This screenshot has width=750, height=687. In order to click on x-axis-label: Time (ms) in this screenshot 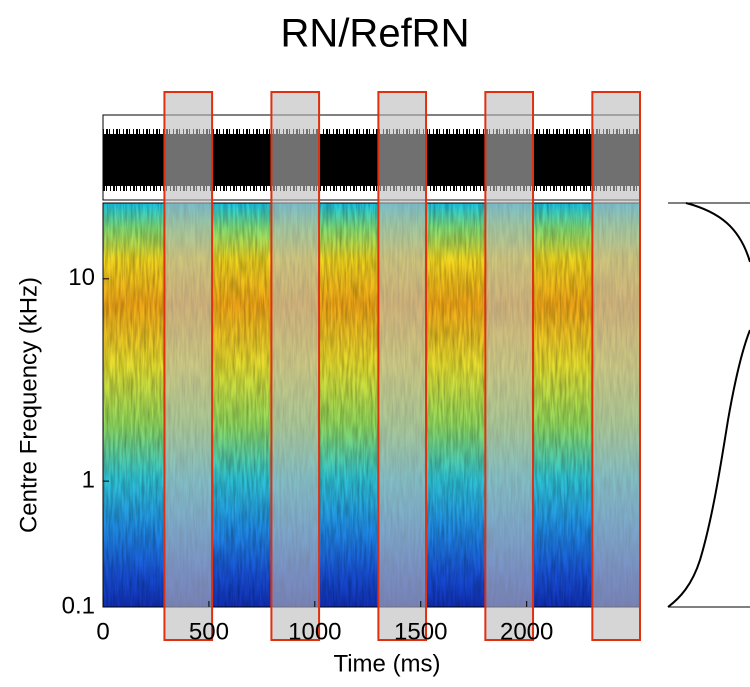, I will do `click(386, 663)`.